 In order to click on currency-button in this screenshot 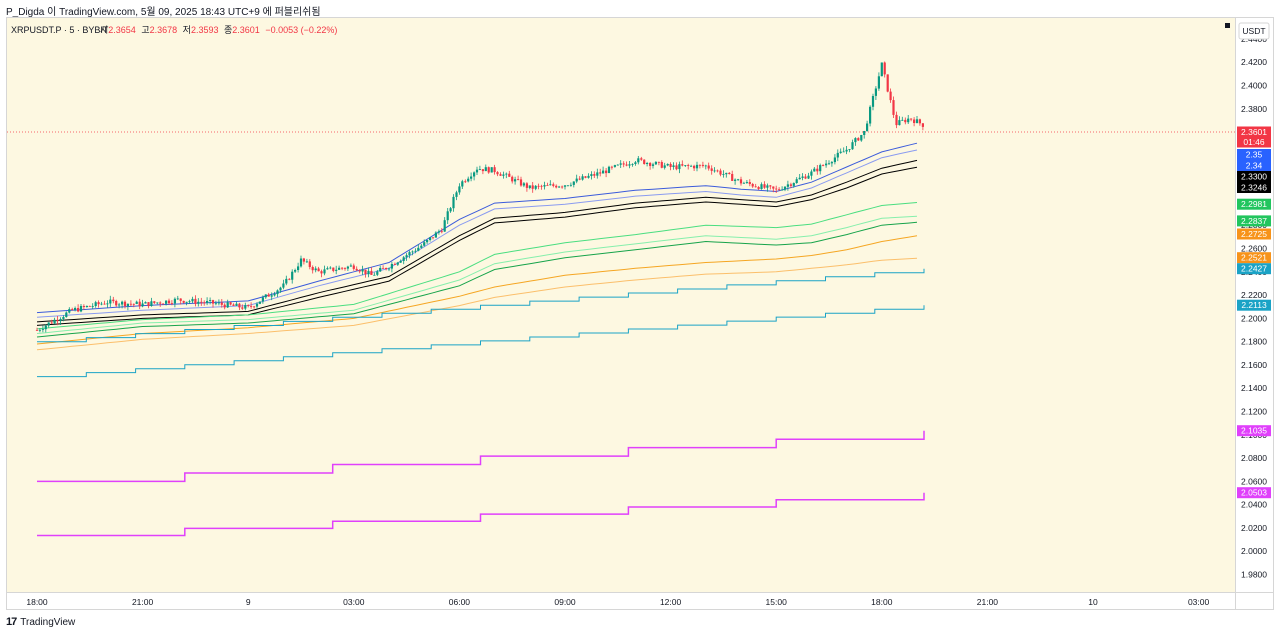, I will do `click(1254, 31)`.